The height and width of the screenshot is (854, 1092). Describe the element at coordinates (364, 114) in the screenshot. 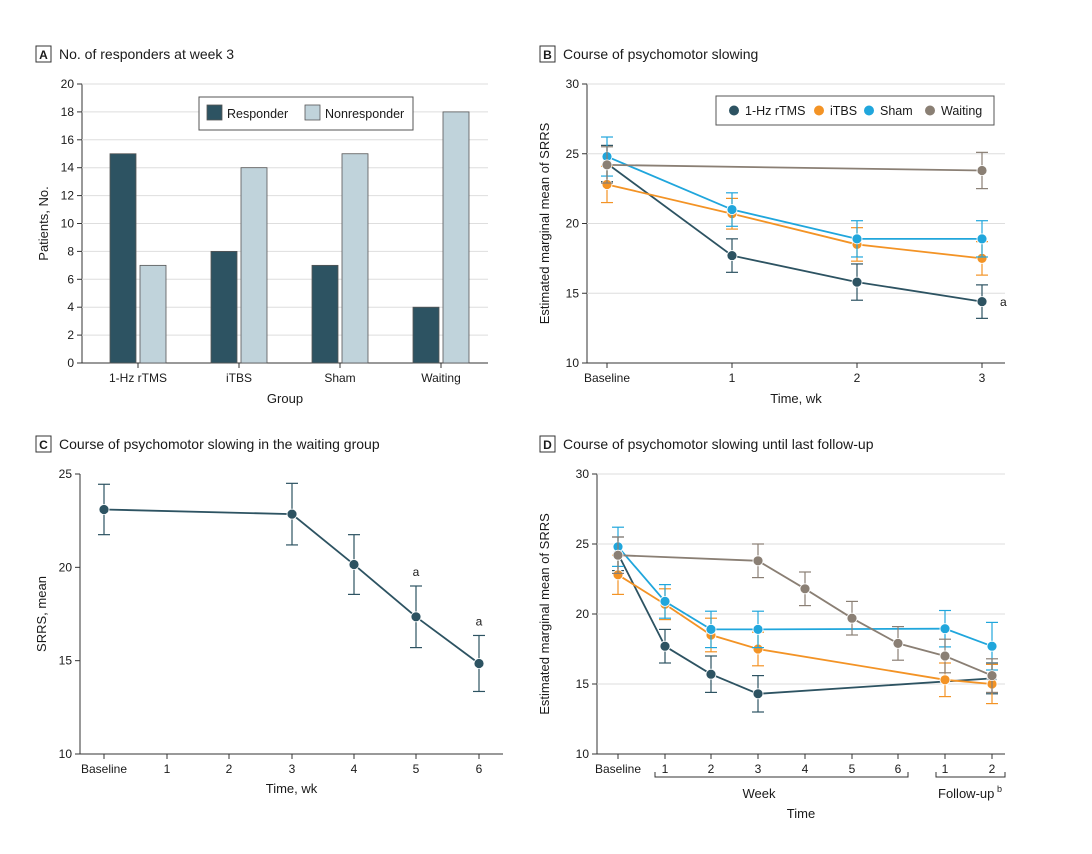

I see `legend-label: Nonresponder` at that location.